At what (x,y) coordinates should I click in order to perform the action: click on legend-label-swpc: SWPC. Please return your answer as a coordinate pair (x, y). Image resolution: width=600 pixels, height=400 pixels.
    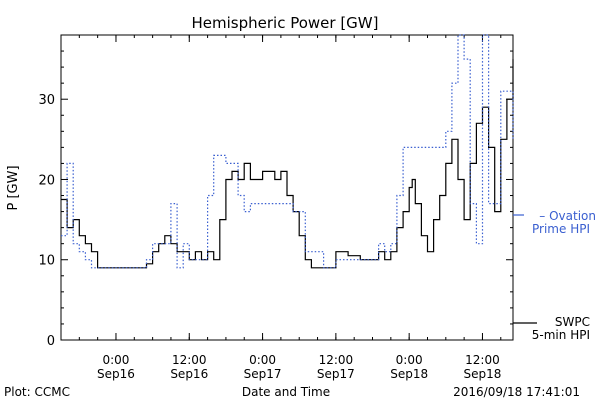
    Looking at the image, I should click on (572, 322).